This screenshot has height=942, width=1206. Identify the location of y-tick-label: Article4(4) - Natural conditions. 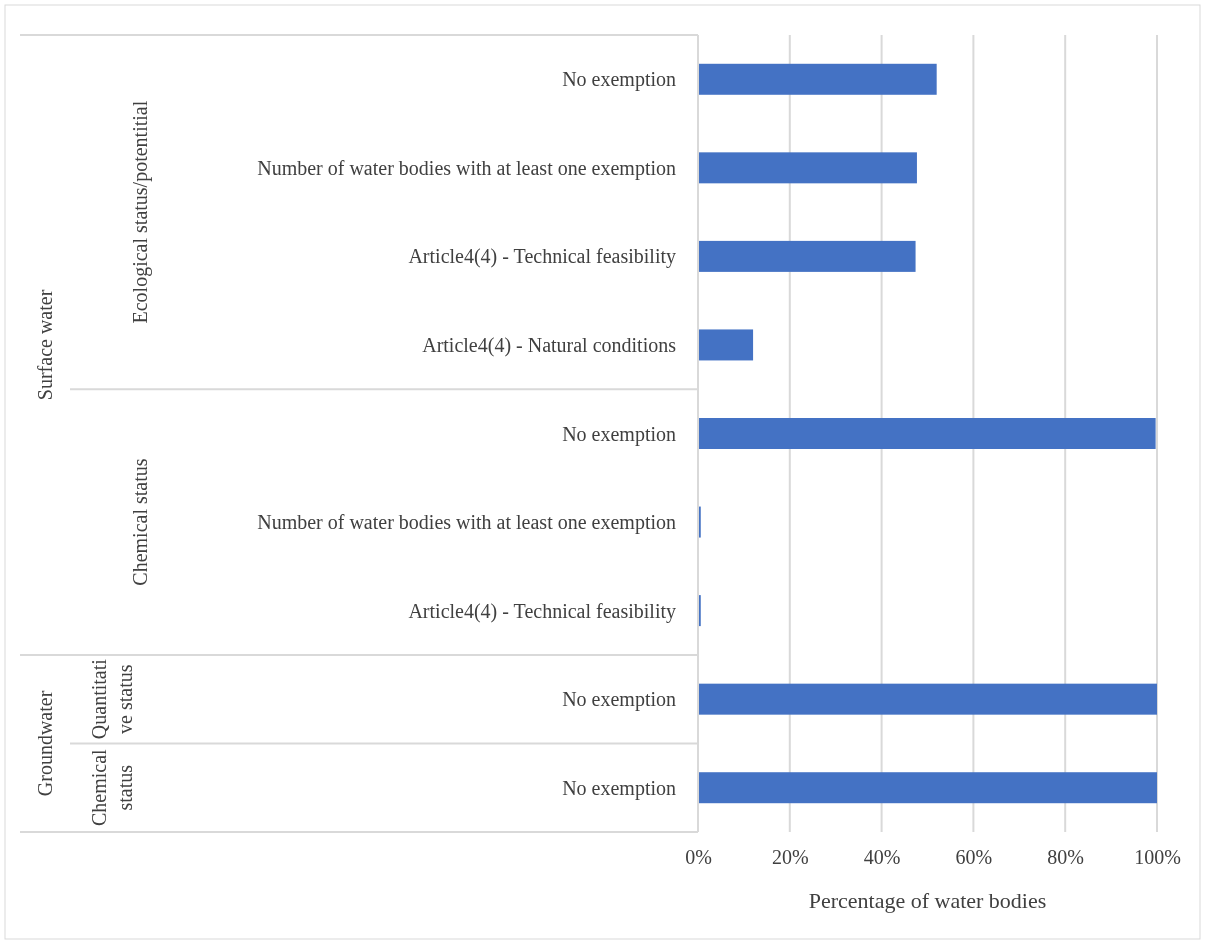
(549, 345).